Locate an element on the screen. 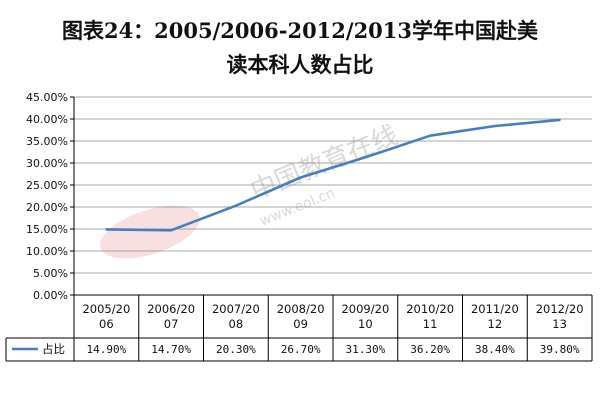  table-value-cell: 36.20% is located at coordinates (430, 349).